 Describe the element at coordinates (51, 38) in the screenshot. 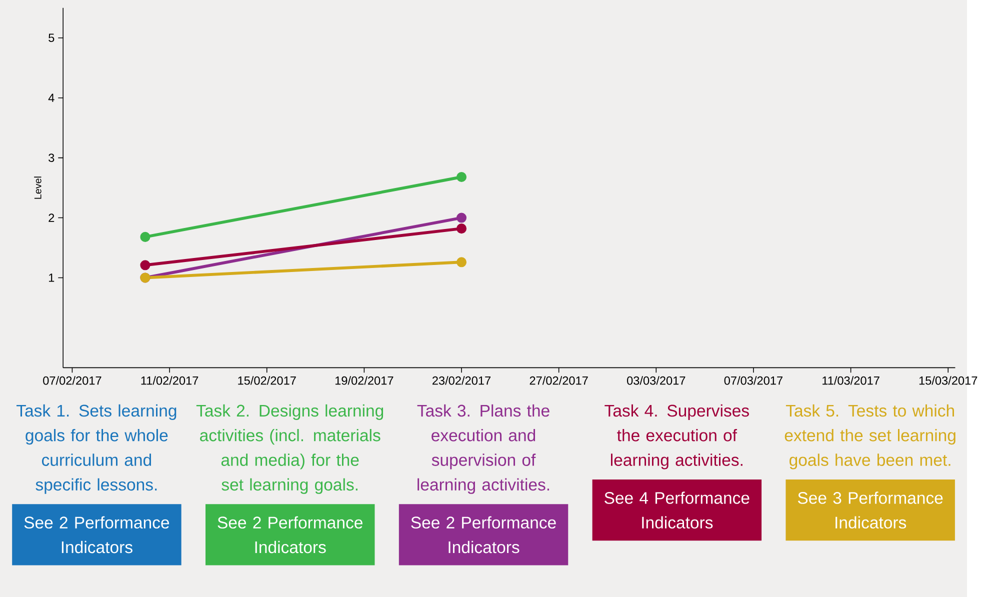

I see `y-tick-label: 5` at that location.